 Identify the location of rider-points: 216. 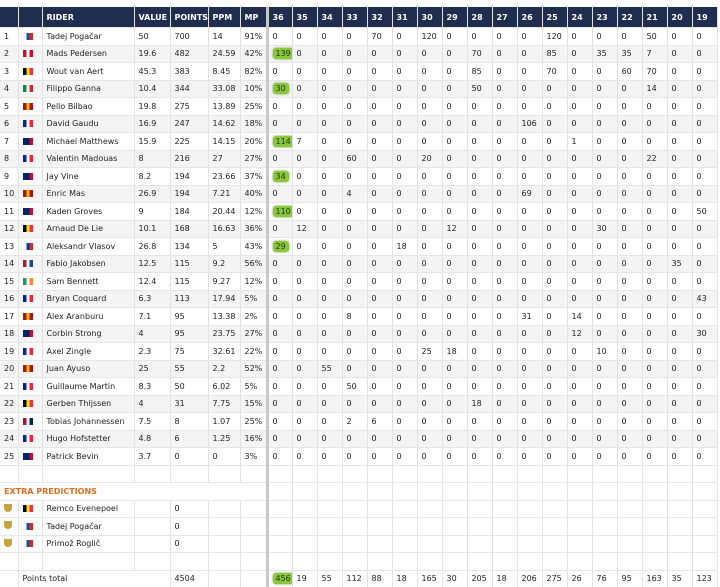
(189, 159).